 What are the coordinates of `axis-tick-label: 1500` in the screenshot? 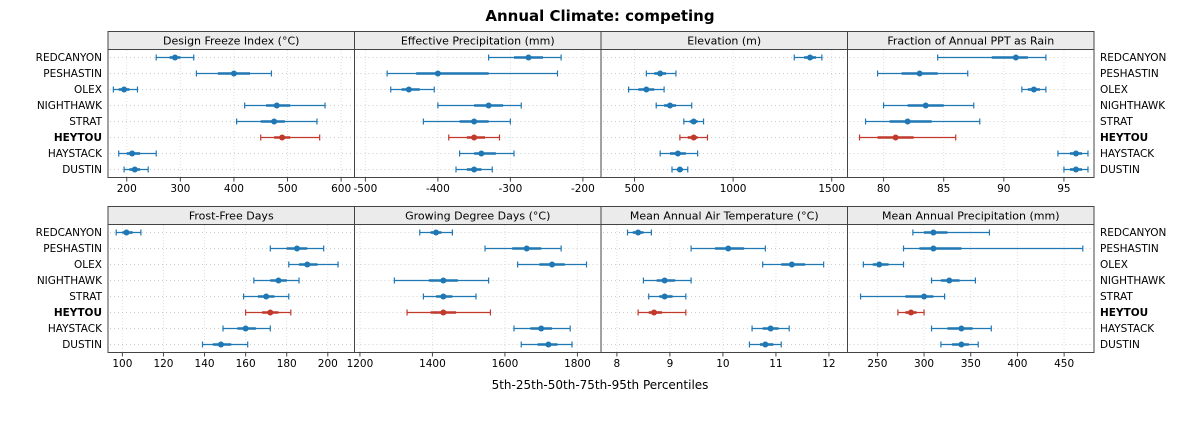 It's located at (831, 189).